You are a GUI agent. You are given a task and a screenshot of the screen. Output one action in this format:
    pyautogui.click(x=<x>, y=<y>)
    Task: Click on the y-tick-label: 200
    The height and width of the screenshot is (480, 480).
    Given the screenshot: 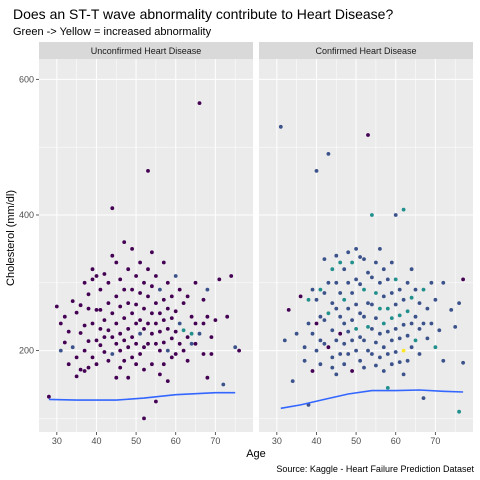 What is the action you would take?
    pyautogui.click(x=26, y=351)
    